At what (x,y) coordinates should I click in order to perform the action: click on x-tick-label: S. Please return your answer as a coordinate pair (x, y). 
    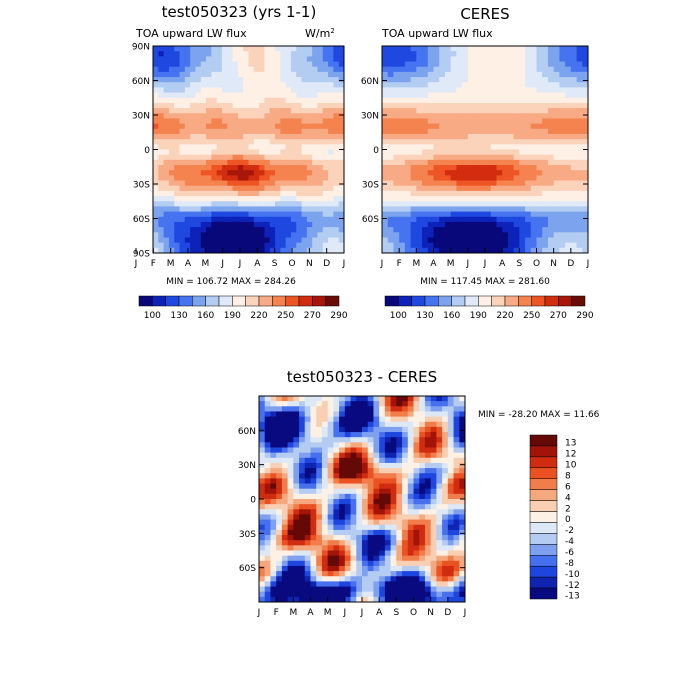
    Looking at the image, I should click on (275, 264).